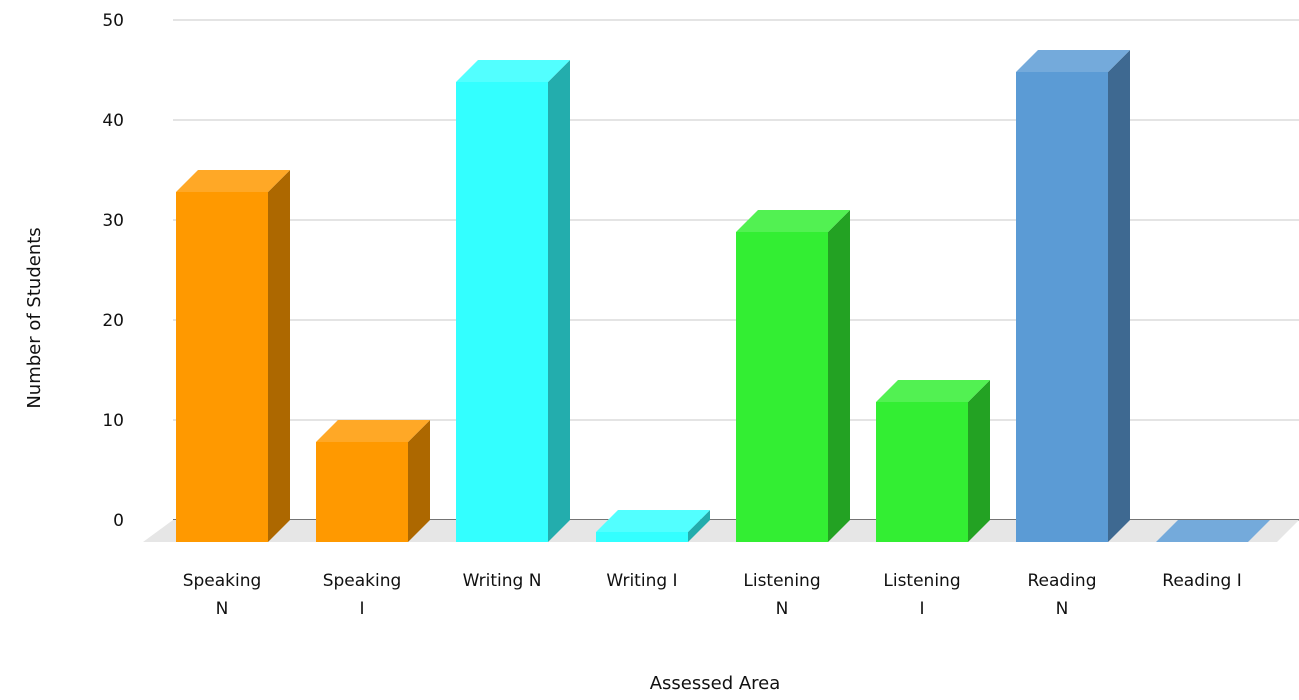 This screenshot has width=1299, height=700. I want to click on chart-floor, so click(721, 531).